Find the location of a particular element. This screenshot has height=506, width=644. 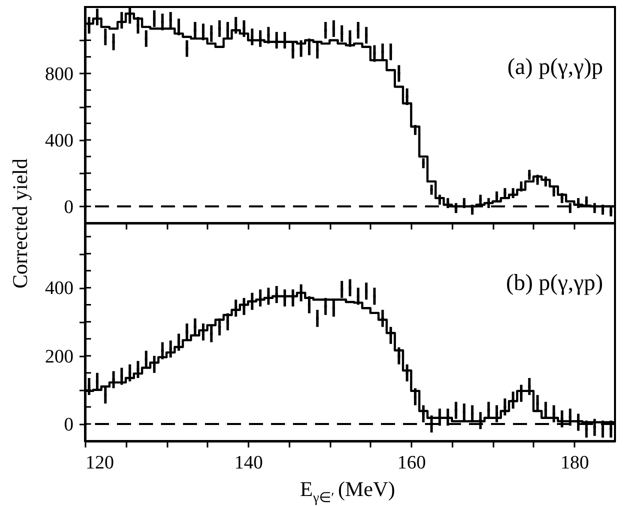

y-axis-title: Corrected yield is located at coordinates (20, 223).